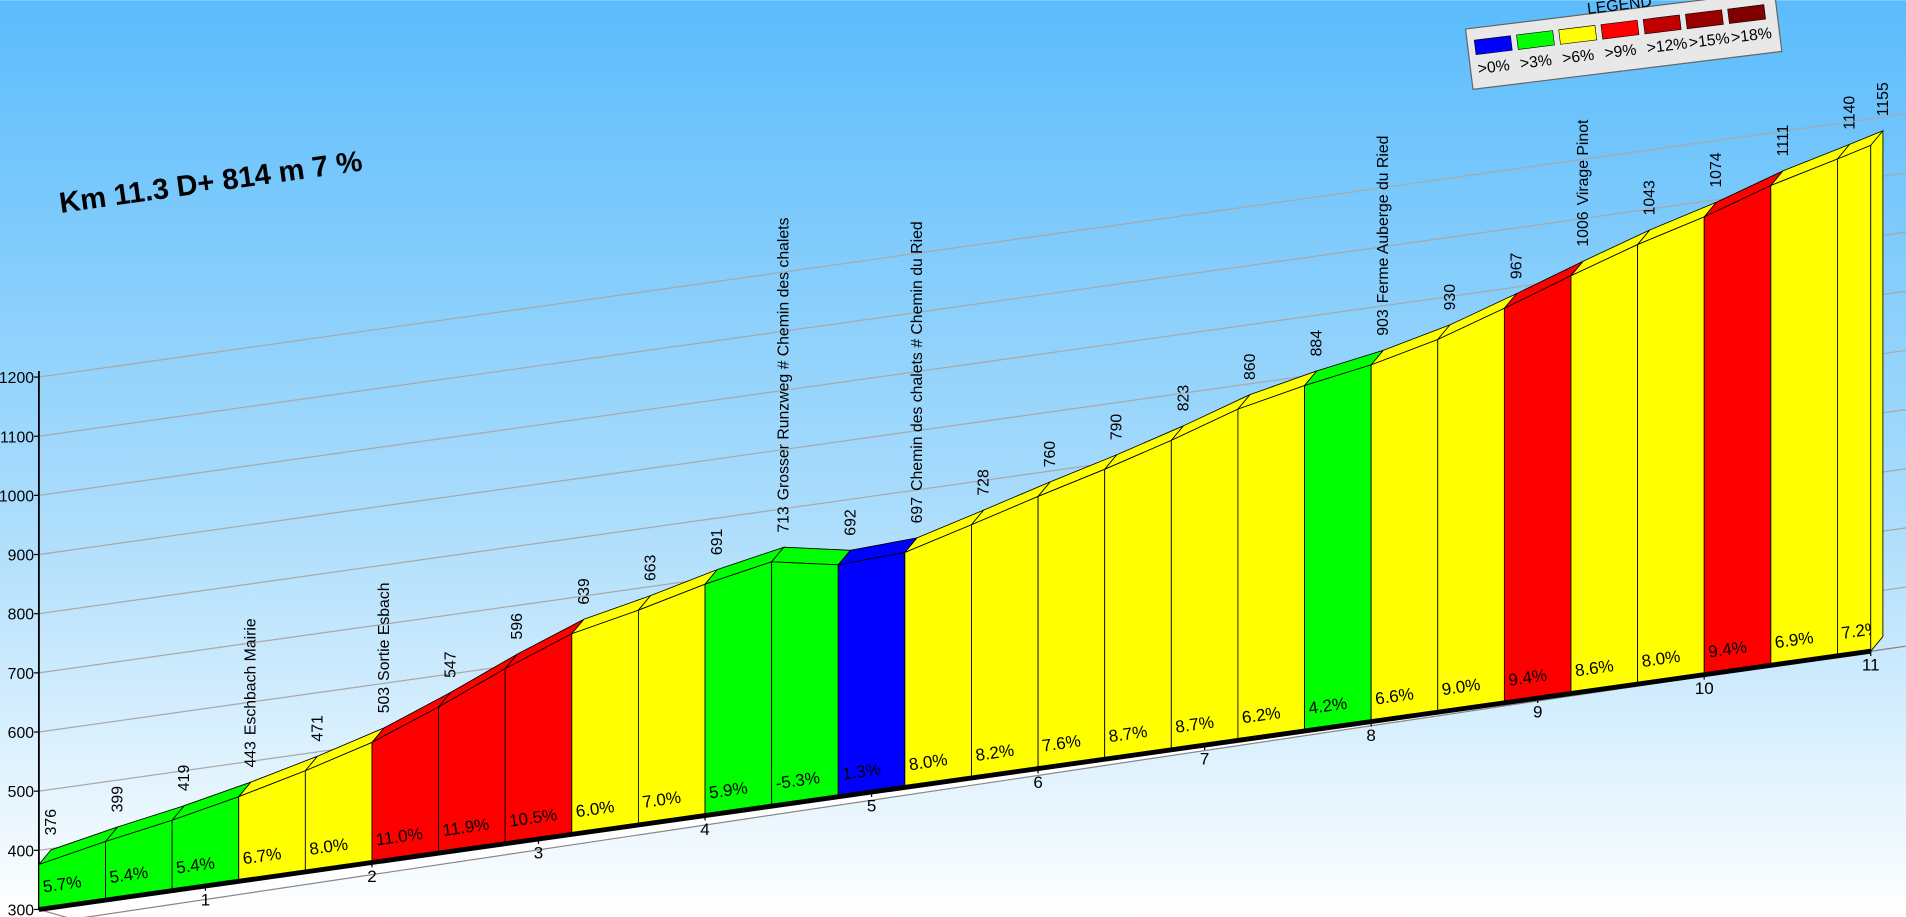 The width and height of the screenshot is (1906, 917). What do you see at coordinates (51, 822) in the screenshot?
I see `elevation-label: 376` at bounding box center [51, 822].